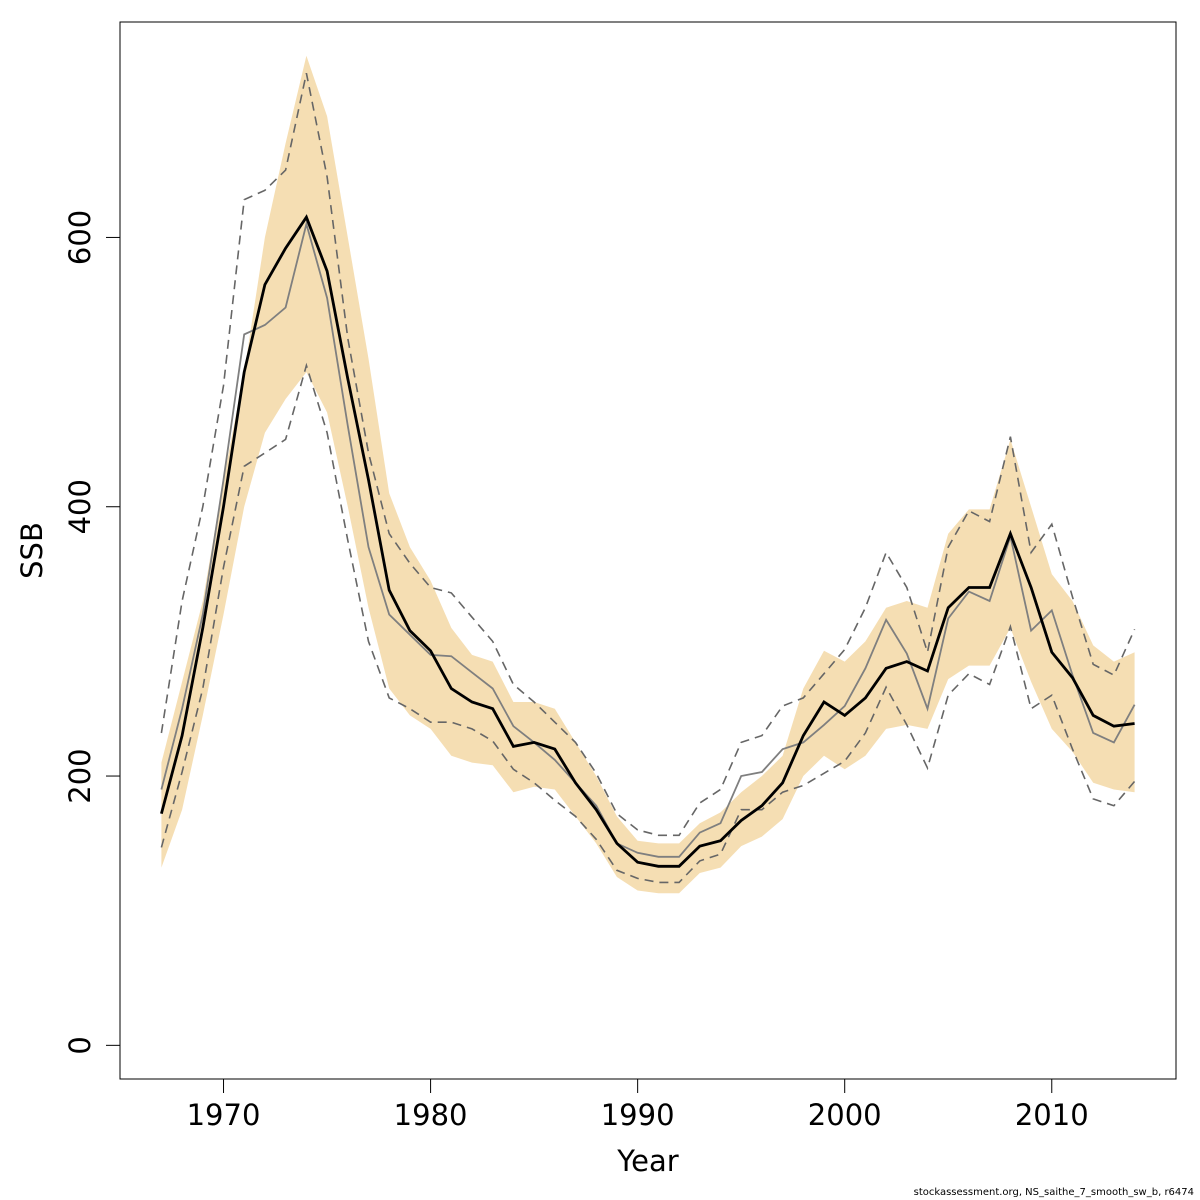  What do you see at coordinates (224, 1115) in the screenshot?
I see `x-tick-label: 1970` at bounding box center [224, 1115].